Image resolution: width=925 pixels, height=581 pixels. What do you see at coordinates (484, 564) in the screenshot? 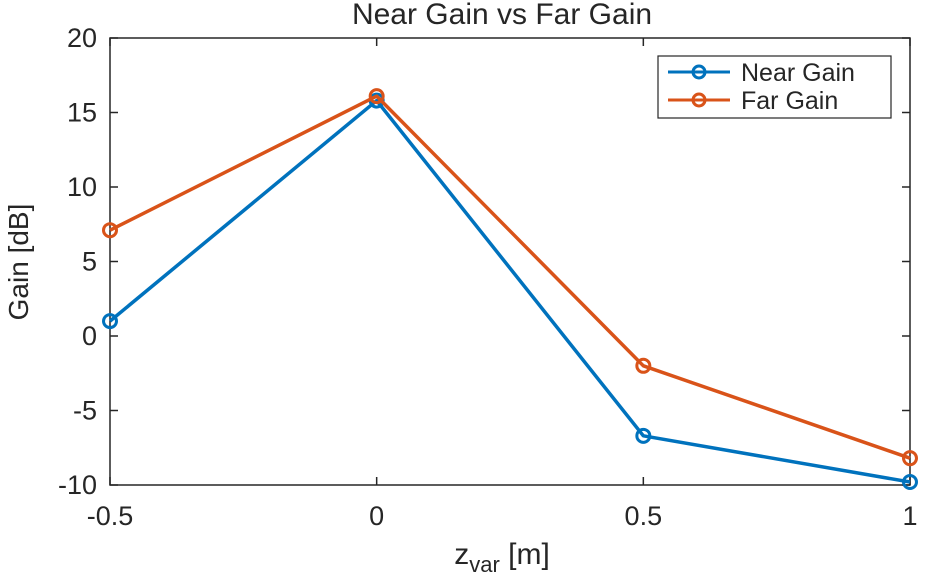
I see `x-axis-label-subscript: var` at bounding box center [484, 564].